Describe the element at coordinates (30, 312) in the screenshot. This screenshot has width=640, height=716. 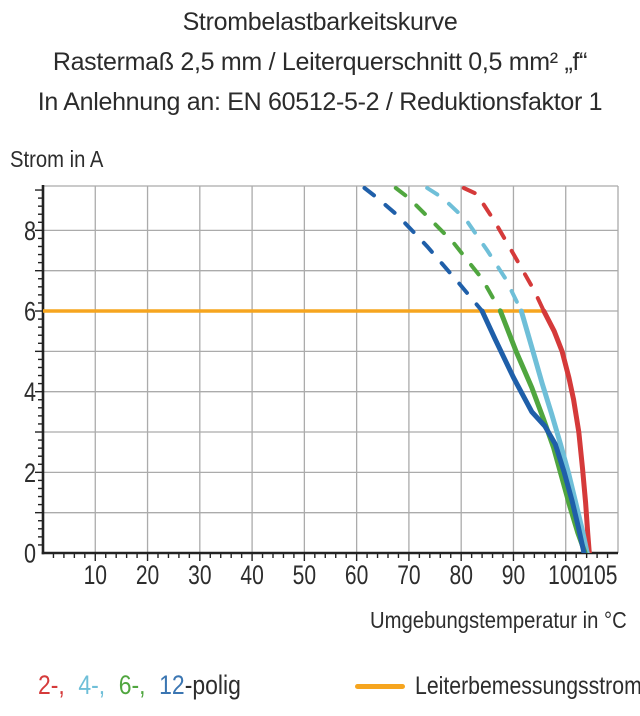
I see `y-tick-label: 6` at that location.